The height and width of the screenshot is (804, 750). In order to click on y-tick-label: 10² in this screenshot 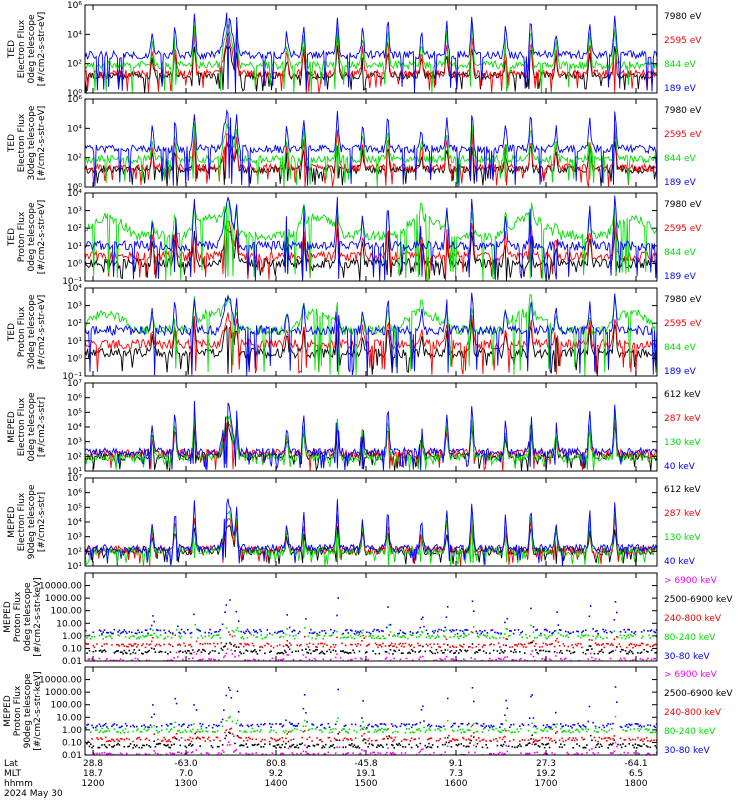, I will do `click(74, 552)`.